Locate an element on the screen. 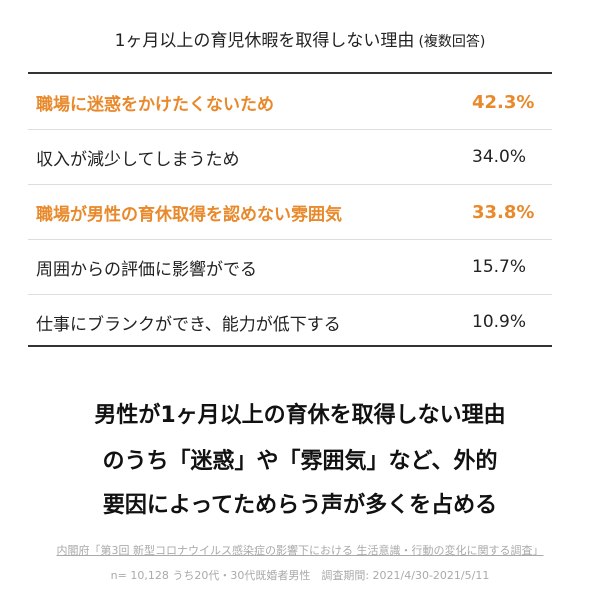 This screenshot has height=595, width=600. row-label: 周囲からの評価に影響がでる is located at coordinates (146, 269).